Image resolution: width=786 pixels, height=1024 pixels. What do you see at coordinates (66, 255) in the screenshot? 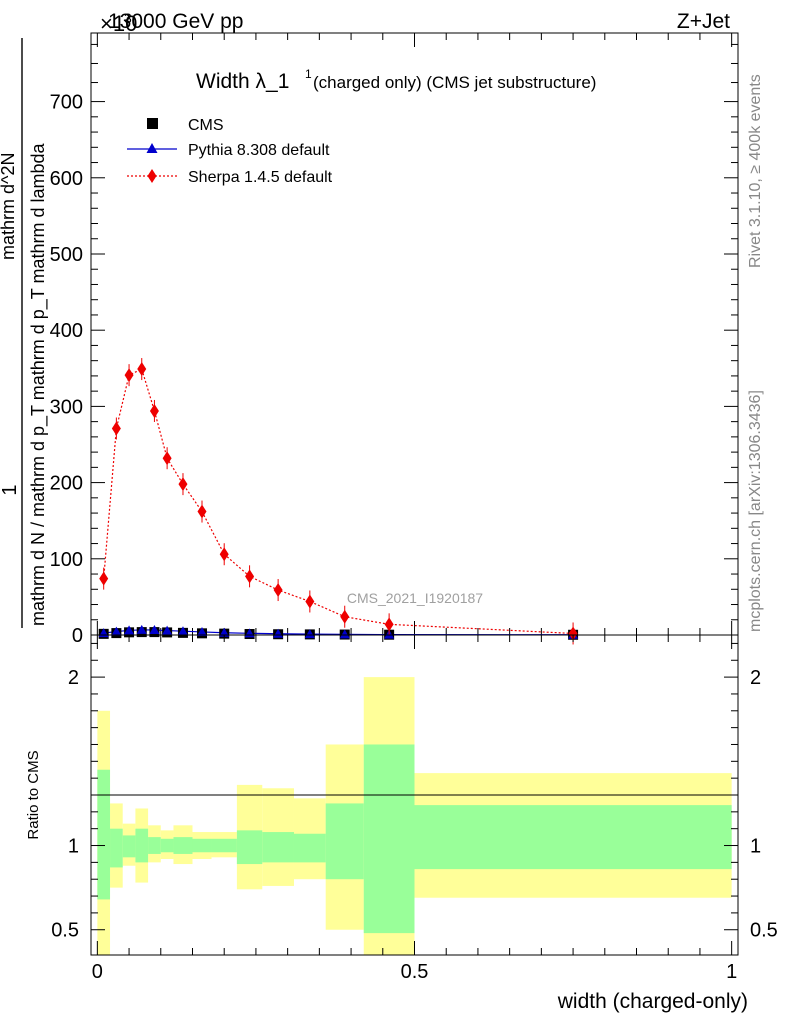
I see `y-tick-label: 500` at bounding box center [66, 255].